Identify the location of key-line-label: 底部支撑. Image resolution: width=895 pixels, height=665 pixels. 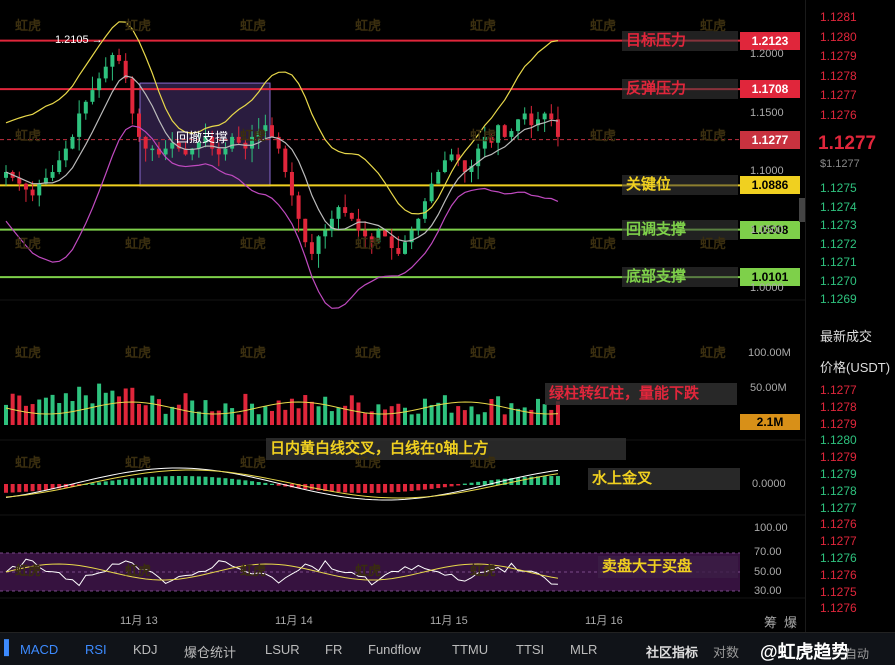
(680, 277).